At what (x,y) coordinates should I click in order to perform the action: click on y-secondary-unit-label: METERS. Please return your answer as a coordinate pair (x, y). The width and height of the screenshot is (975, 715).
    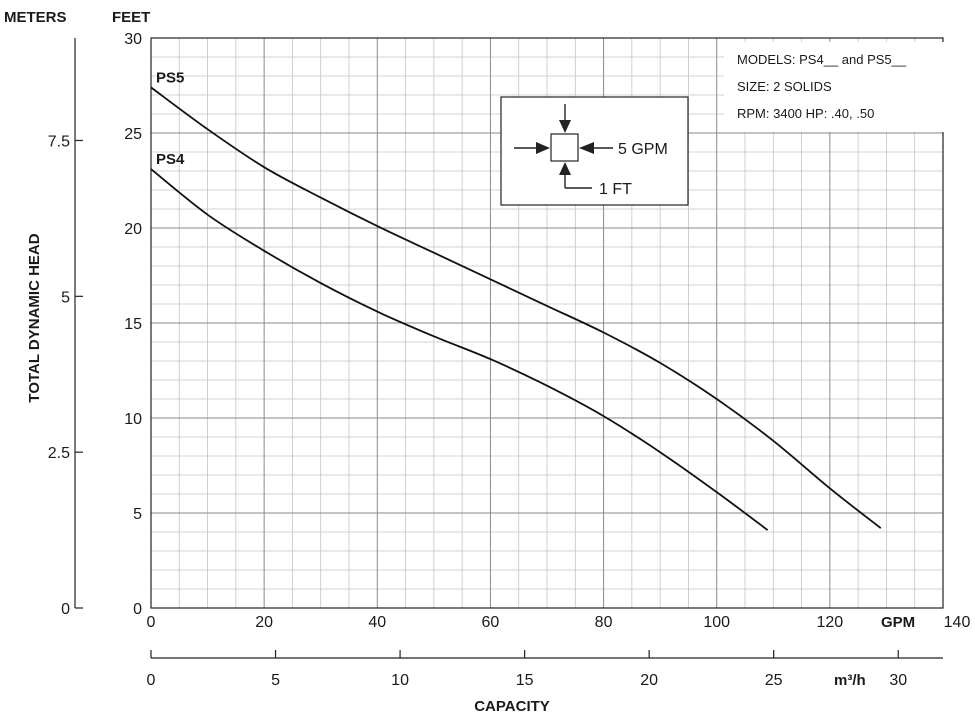
    Looking at the image, I should click on (35, 17).